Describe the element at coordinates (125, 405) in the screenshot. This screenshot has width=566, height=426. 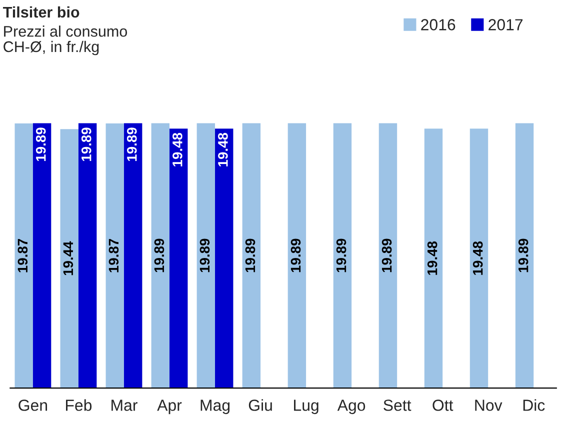
I see `x-tick-label: Mar` at that location.